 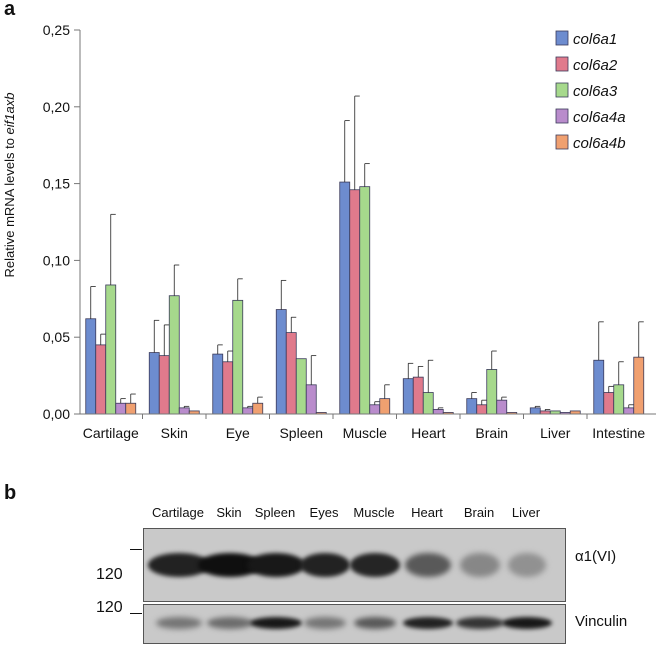 I want to click on y-axis: 0,00 0,05 0,10 0,15 0,20 0,25, so click(x=62, y=222).